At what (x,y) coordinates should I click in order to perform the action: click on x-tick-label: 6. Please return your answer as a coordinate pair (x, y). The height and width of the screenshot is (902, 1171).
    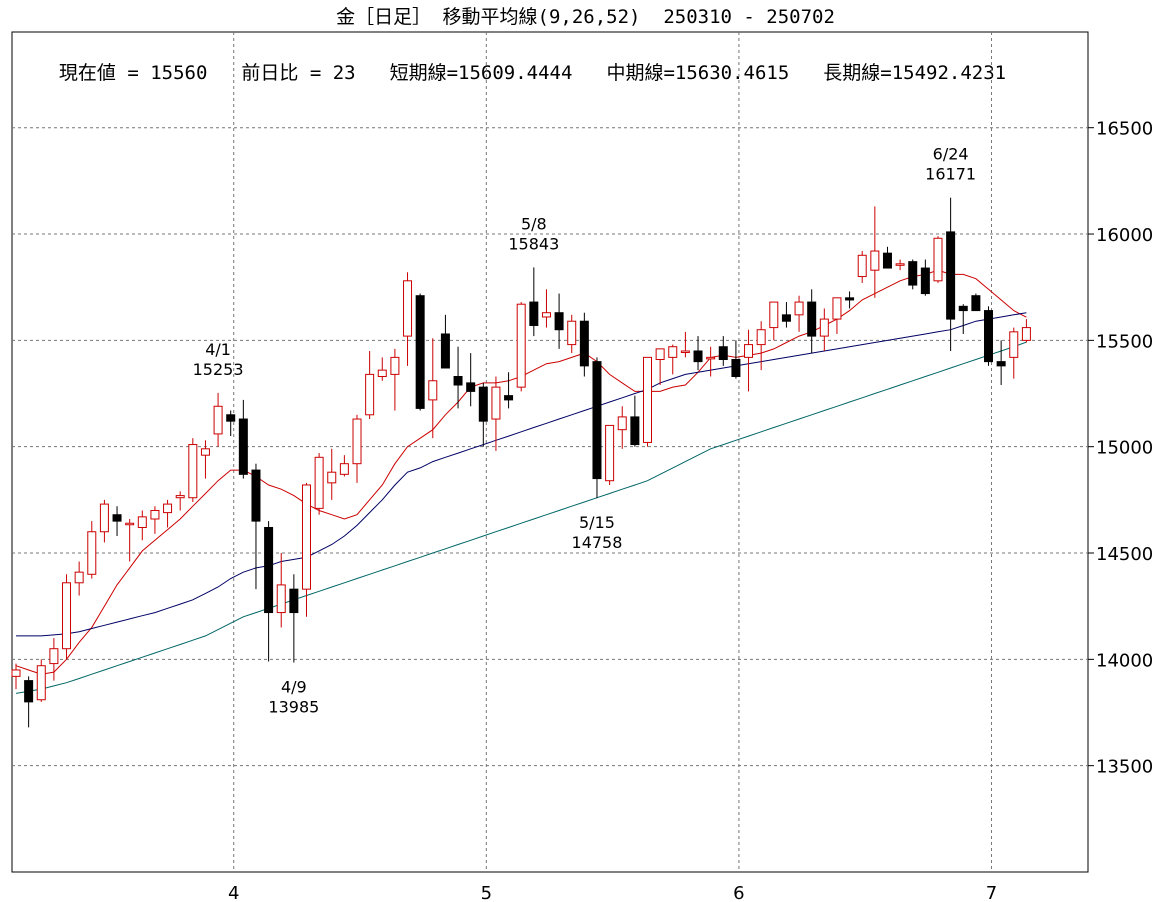
    Looking at the image, I should click on (738, 892).